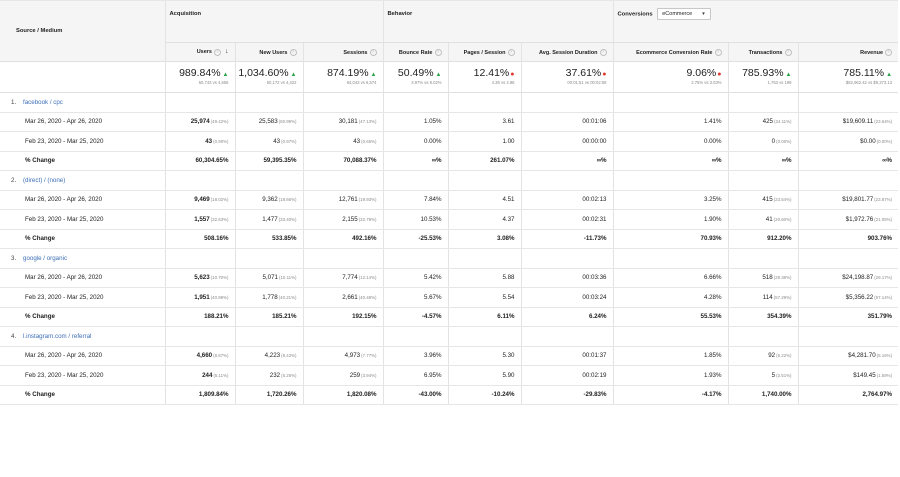 The image size is (900, 477). I want to click on cell-value: 4.28%, so click(712, 297).